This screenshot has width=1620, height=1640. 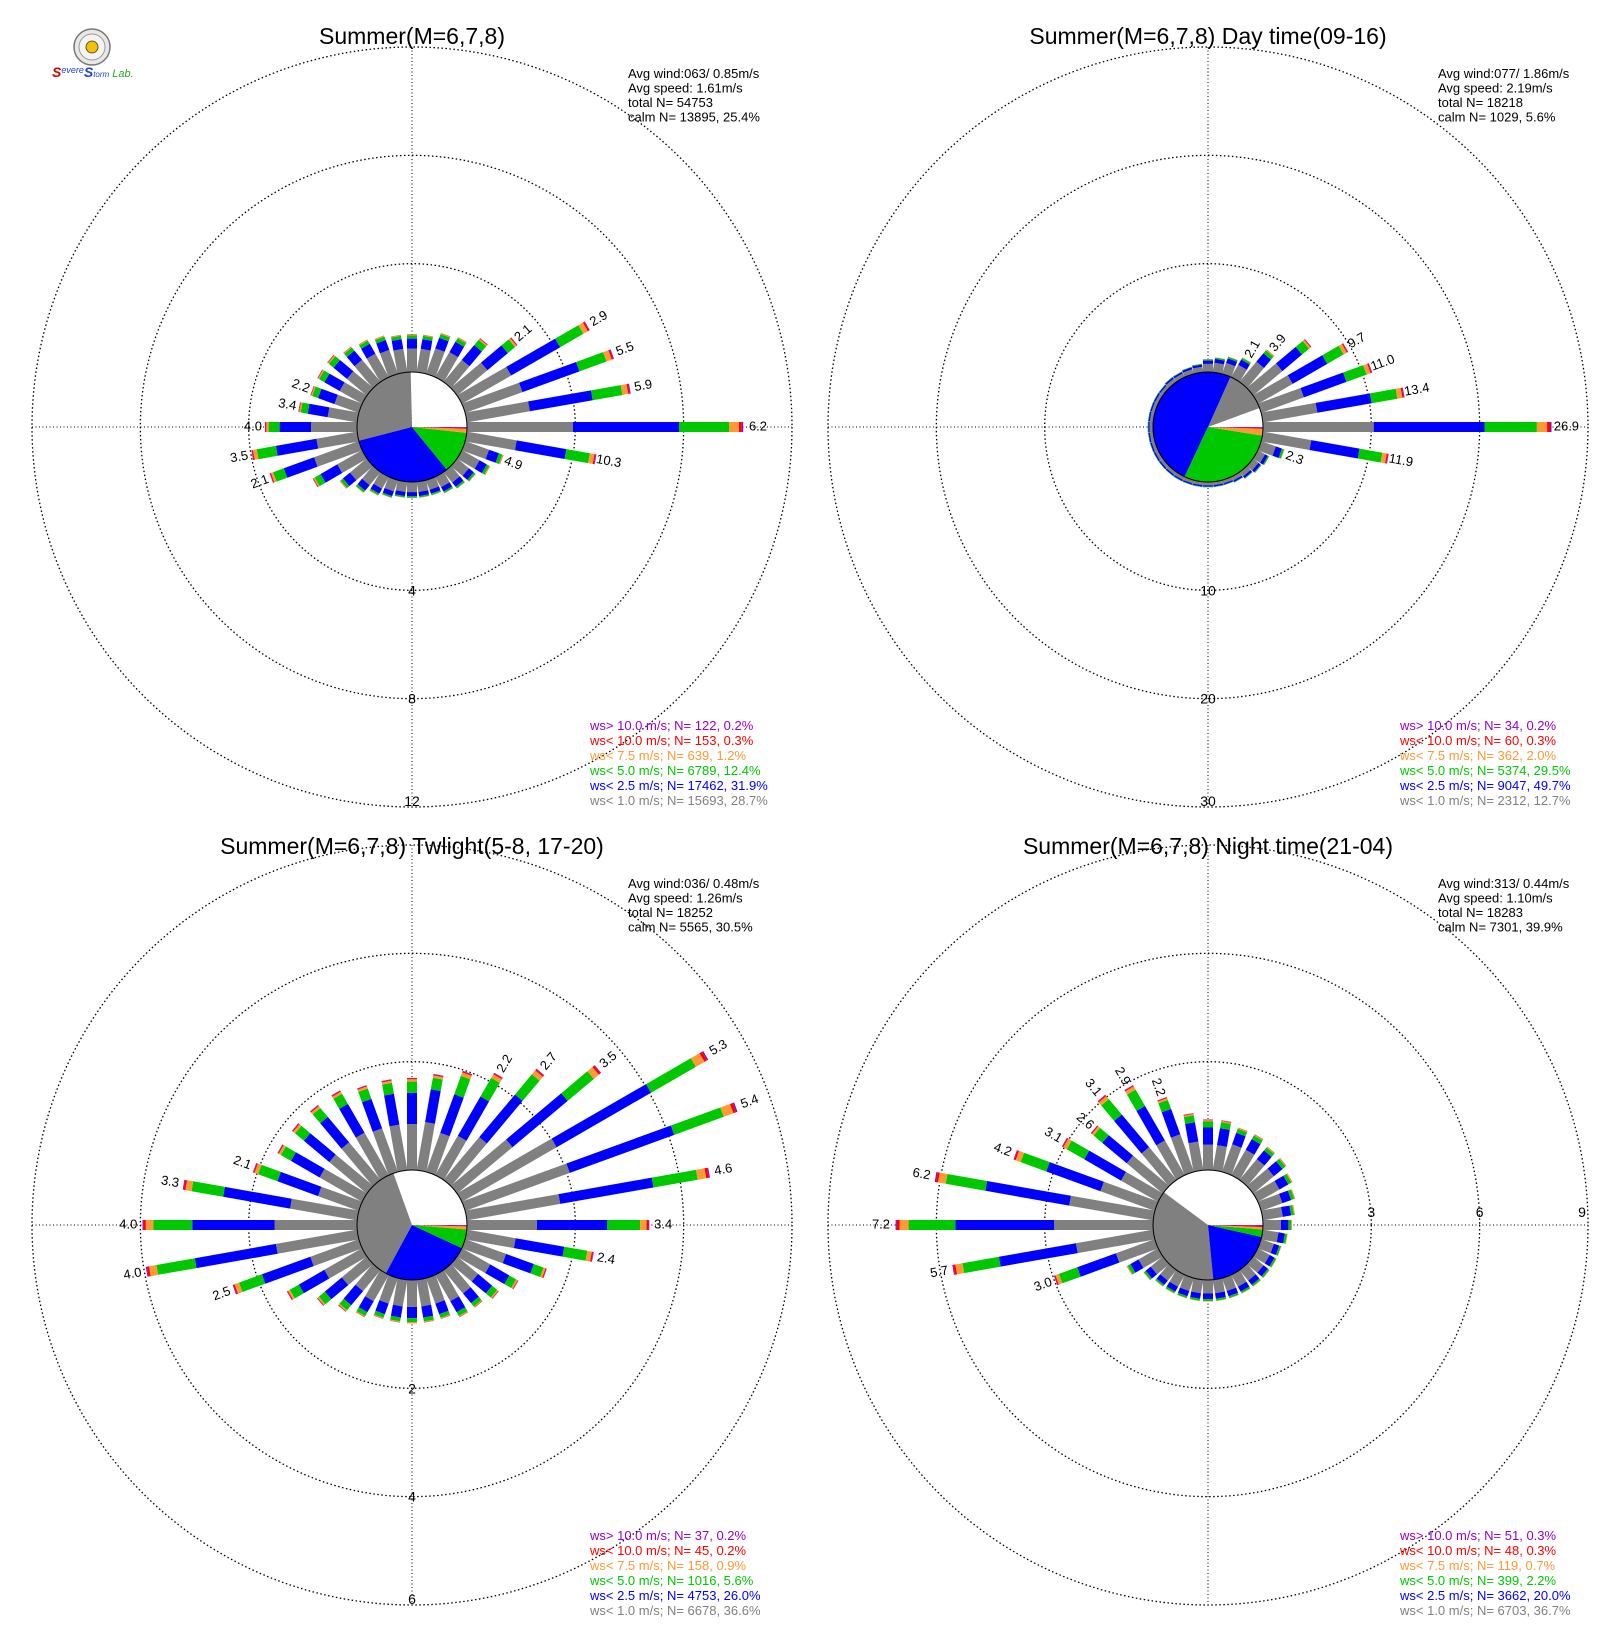 I want to click on stats-line: Avg speed: 1.26m/s, so click(x=685, y=898).